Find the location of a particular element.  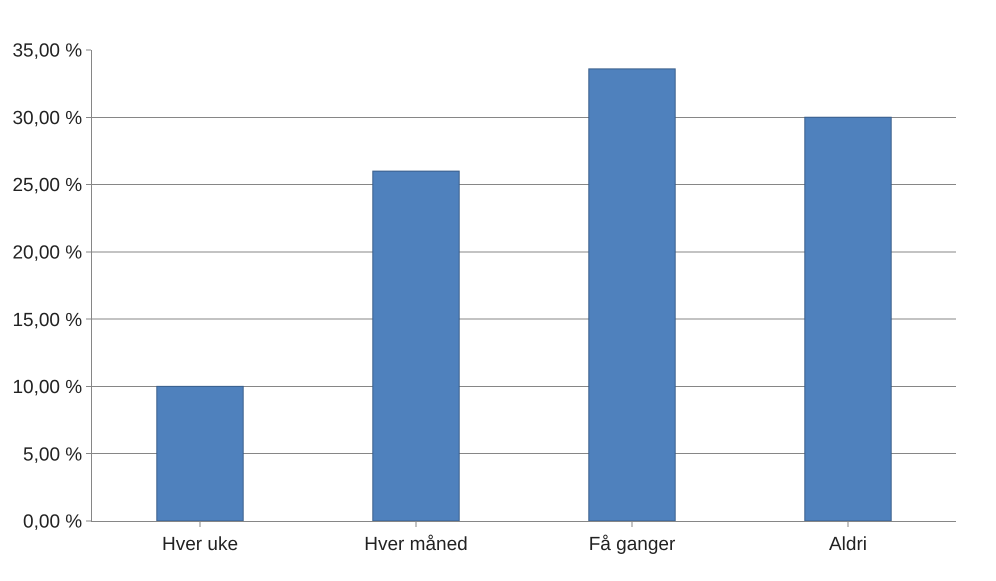

x-tick-label: Hver måned is located at coordinates (416, 544).